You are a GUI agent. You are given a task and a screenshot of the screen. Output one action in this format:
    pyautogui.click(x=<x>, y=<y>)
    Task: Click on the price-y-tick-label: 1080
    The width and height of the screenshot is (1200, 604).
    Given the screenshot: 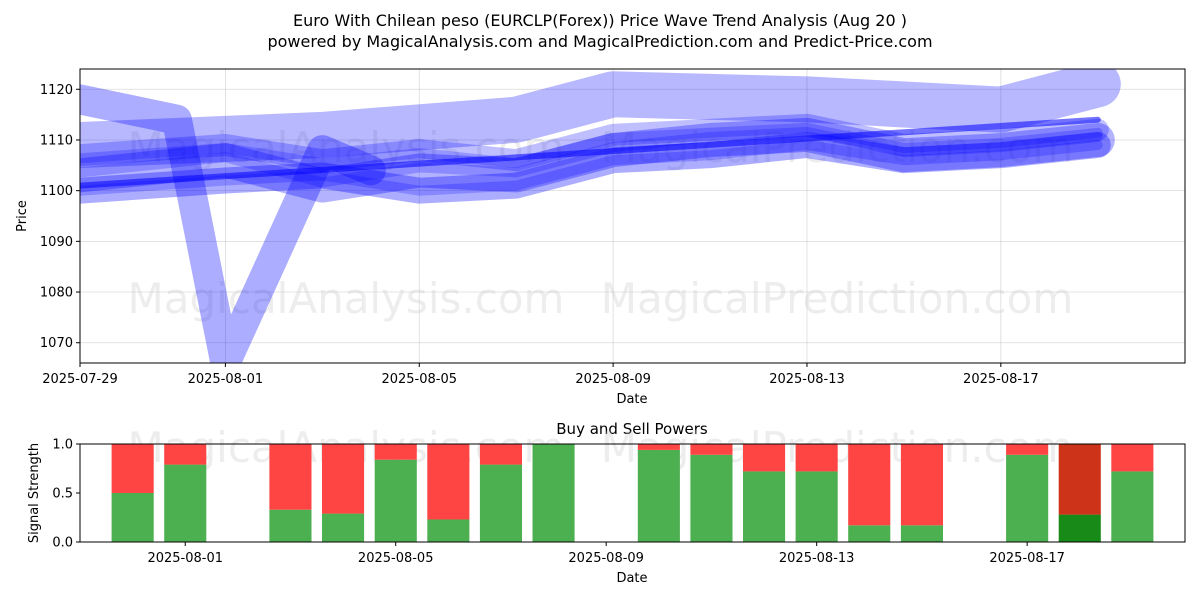 What is the action you would take?
    pyautogui.click(x=56, y=293)
    